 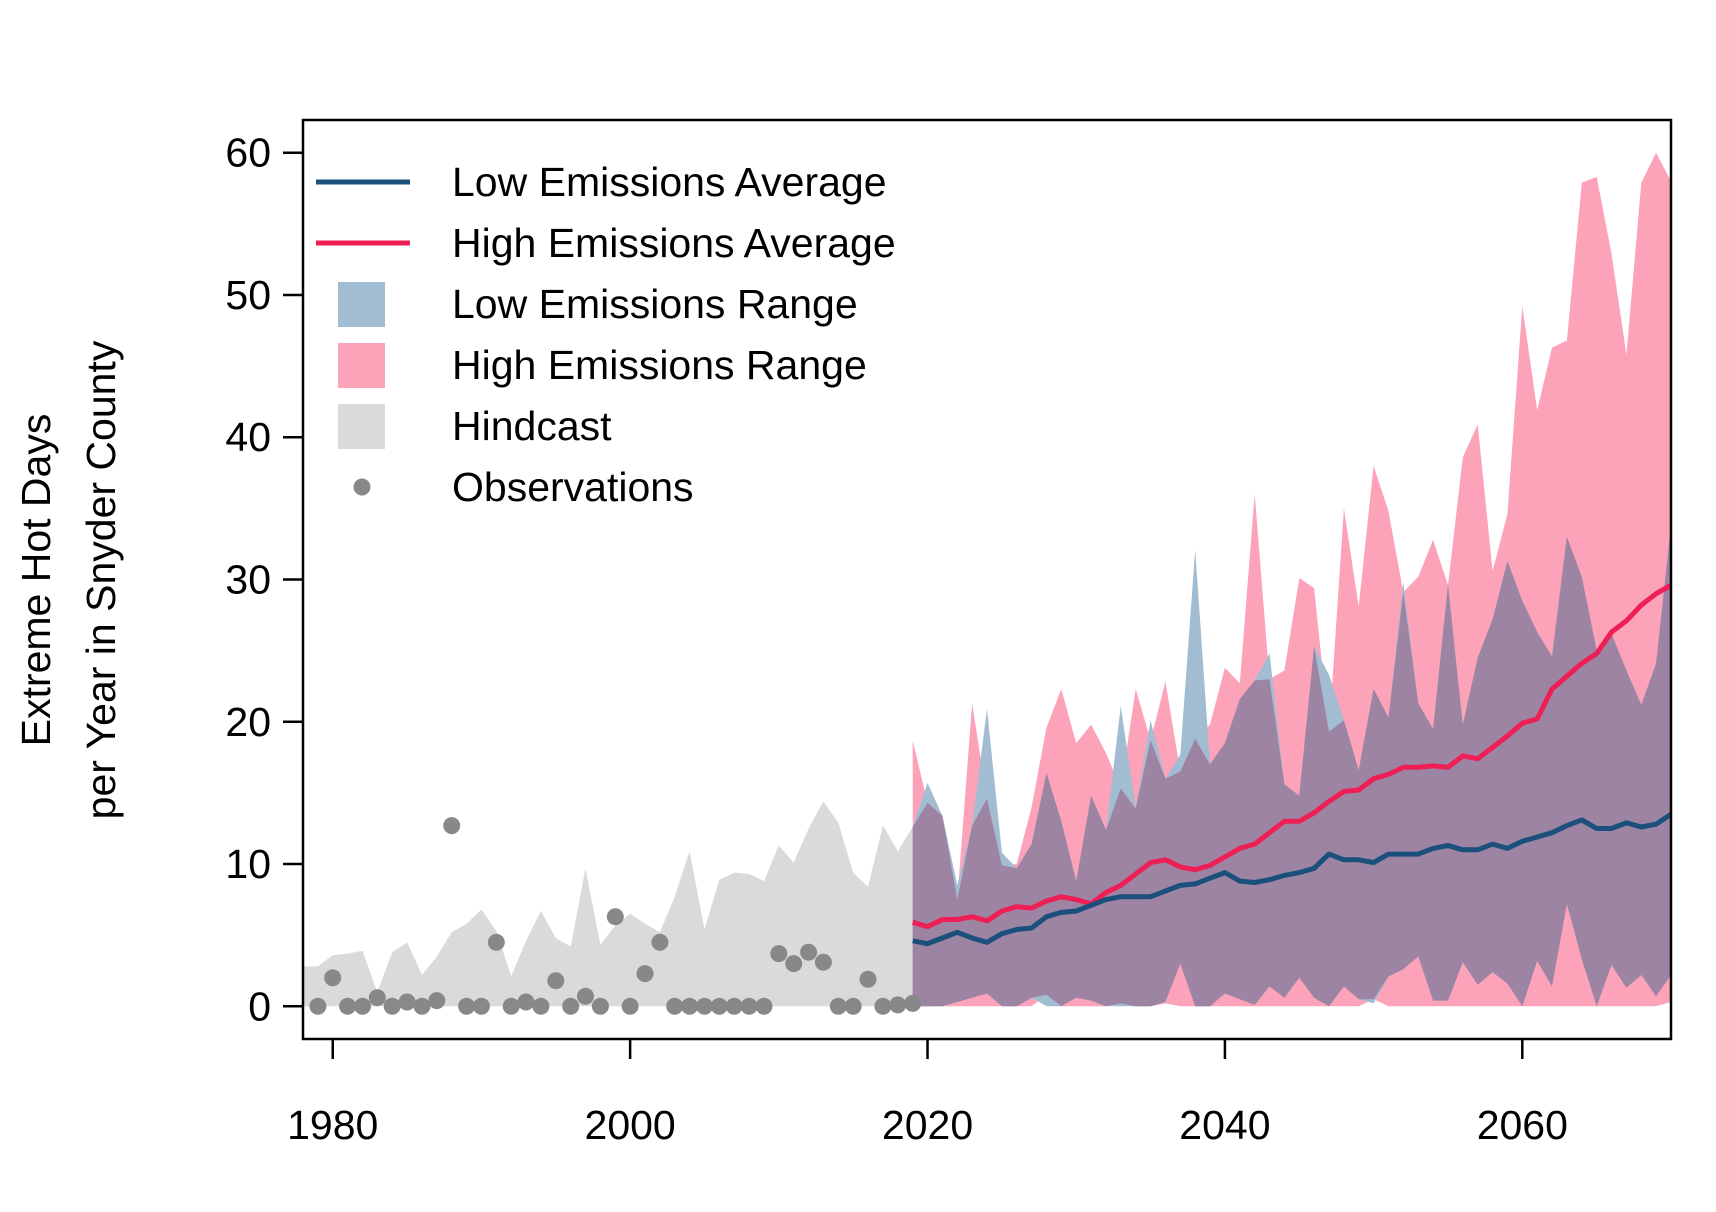 What do you see at coordinates (248, 295) in the screenshot?
I see `y-tick-label: 50` at bounding box center [248, 295].